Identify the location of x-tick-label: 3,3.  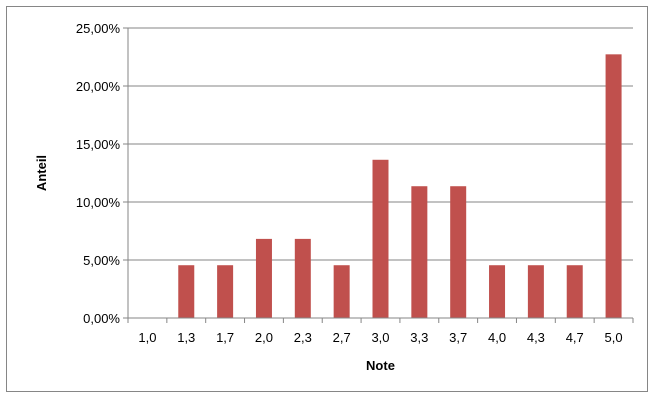
(419, 337).